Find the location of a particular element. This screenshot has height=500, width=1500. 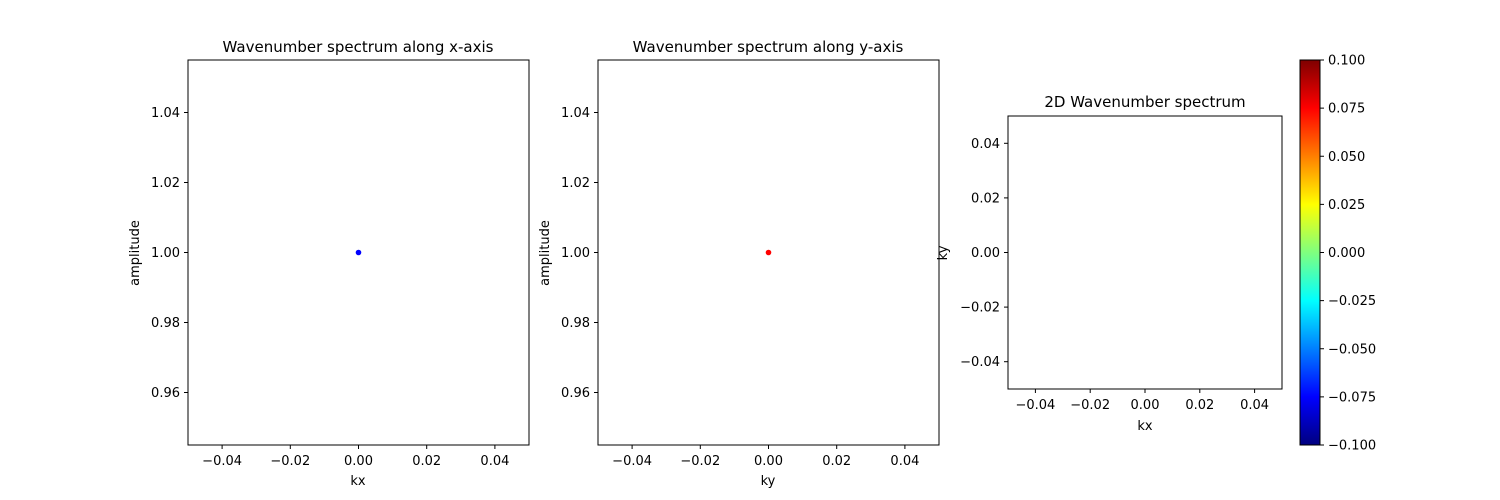

subplot-x-xtick-label: −0.04 is located at coordinates (222, 461).